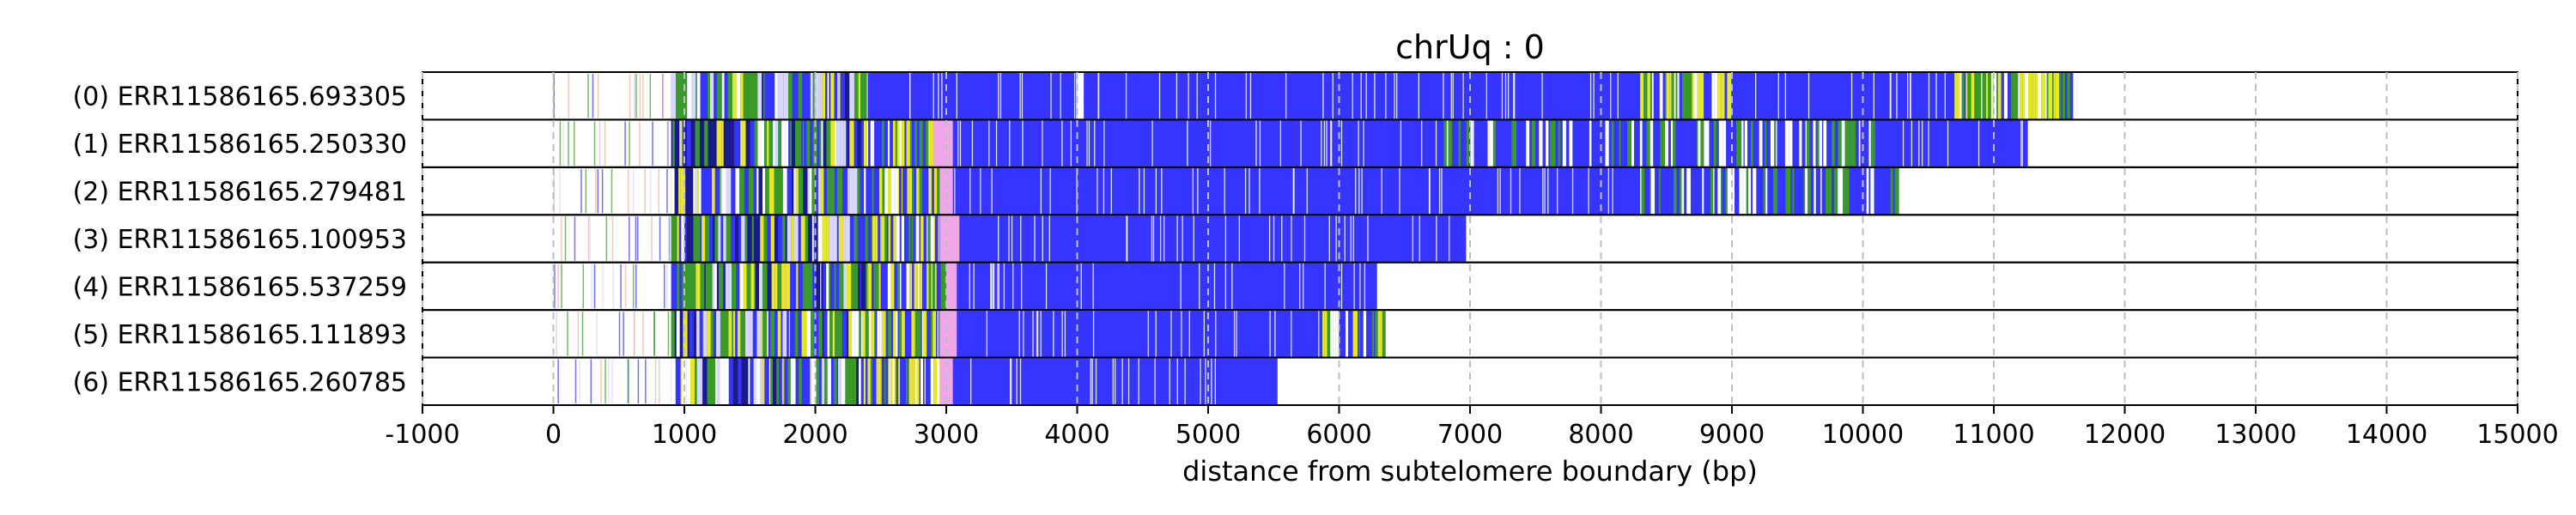 The height and width of the screenshot is (515, 2576). I want to click on read-segment-blue, so click(1959, 143).